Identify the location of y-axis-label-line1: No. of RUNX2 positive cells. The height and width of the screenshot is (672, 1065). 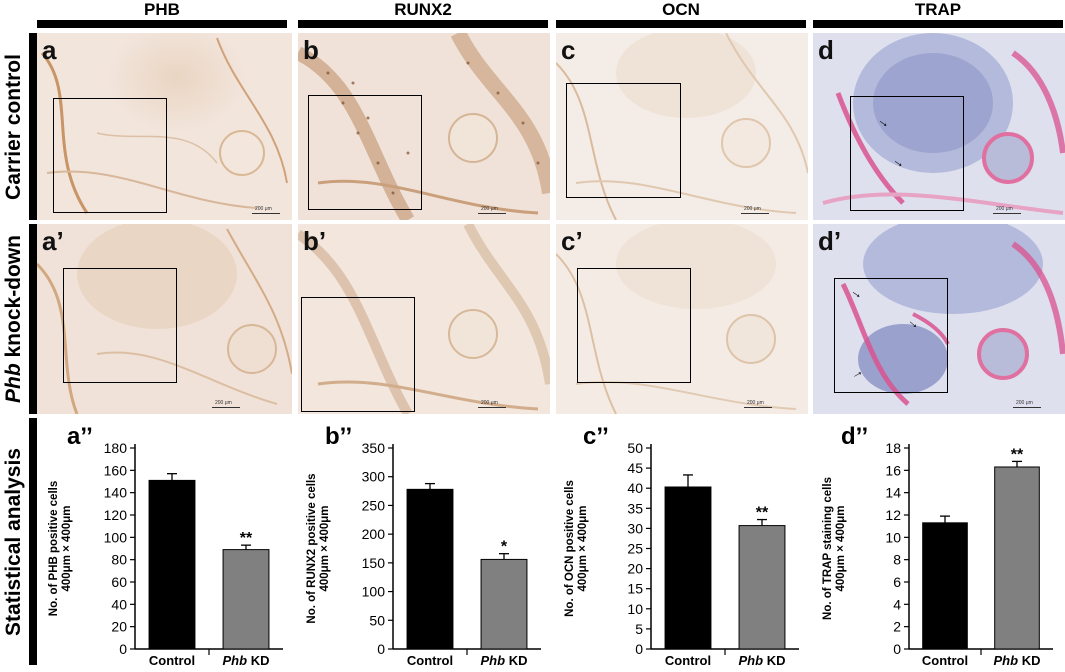
(312, 548).